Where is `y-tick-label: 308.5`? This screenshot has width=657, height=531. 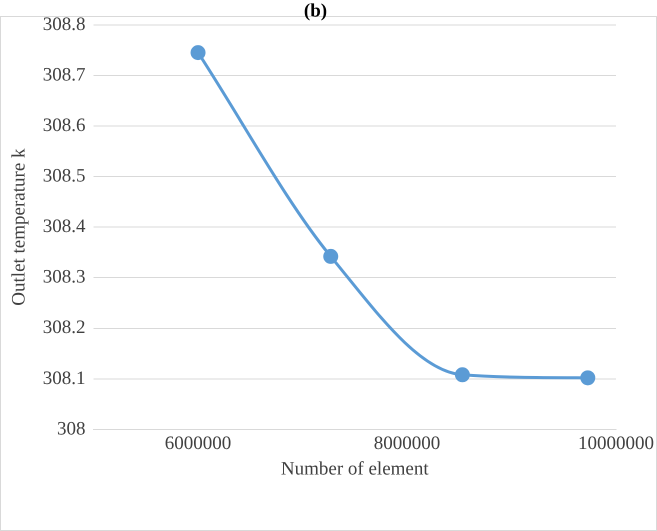 y-tick-label: 308.5 is located at coordinates (64, 176).